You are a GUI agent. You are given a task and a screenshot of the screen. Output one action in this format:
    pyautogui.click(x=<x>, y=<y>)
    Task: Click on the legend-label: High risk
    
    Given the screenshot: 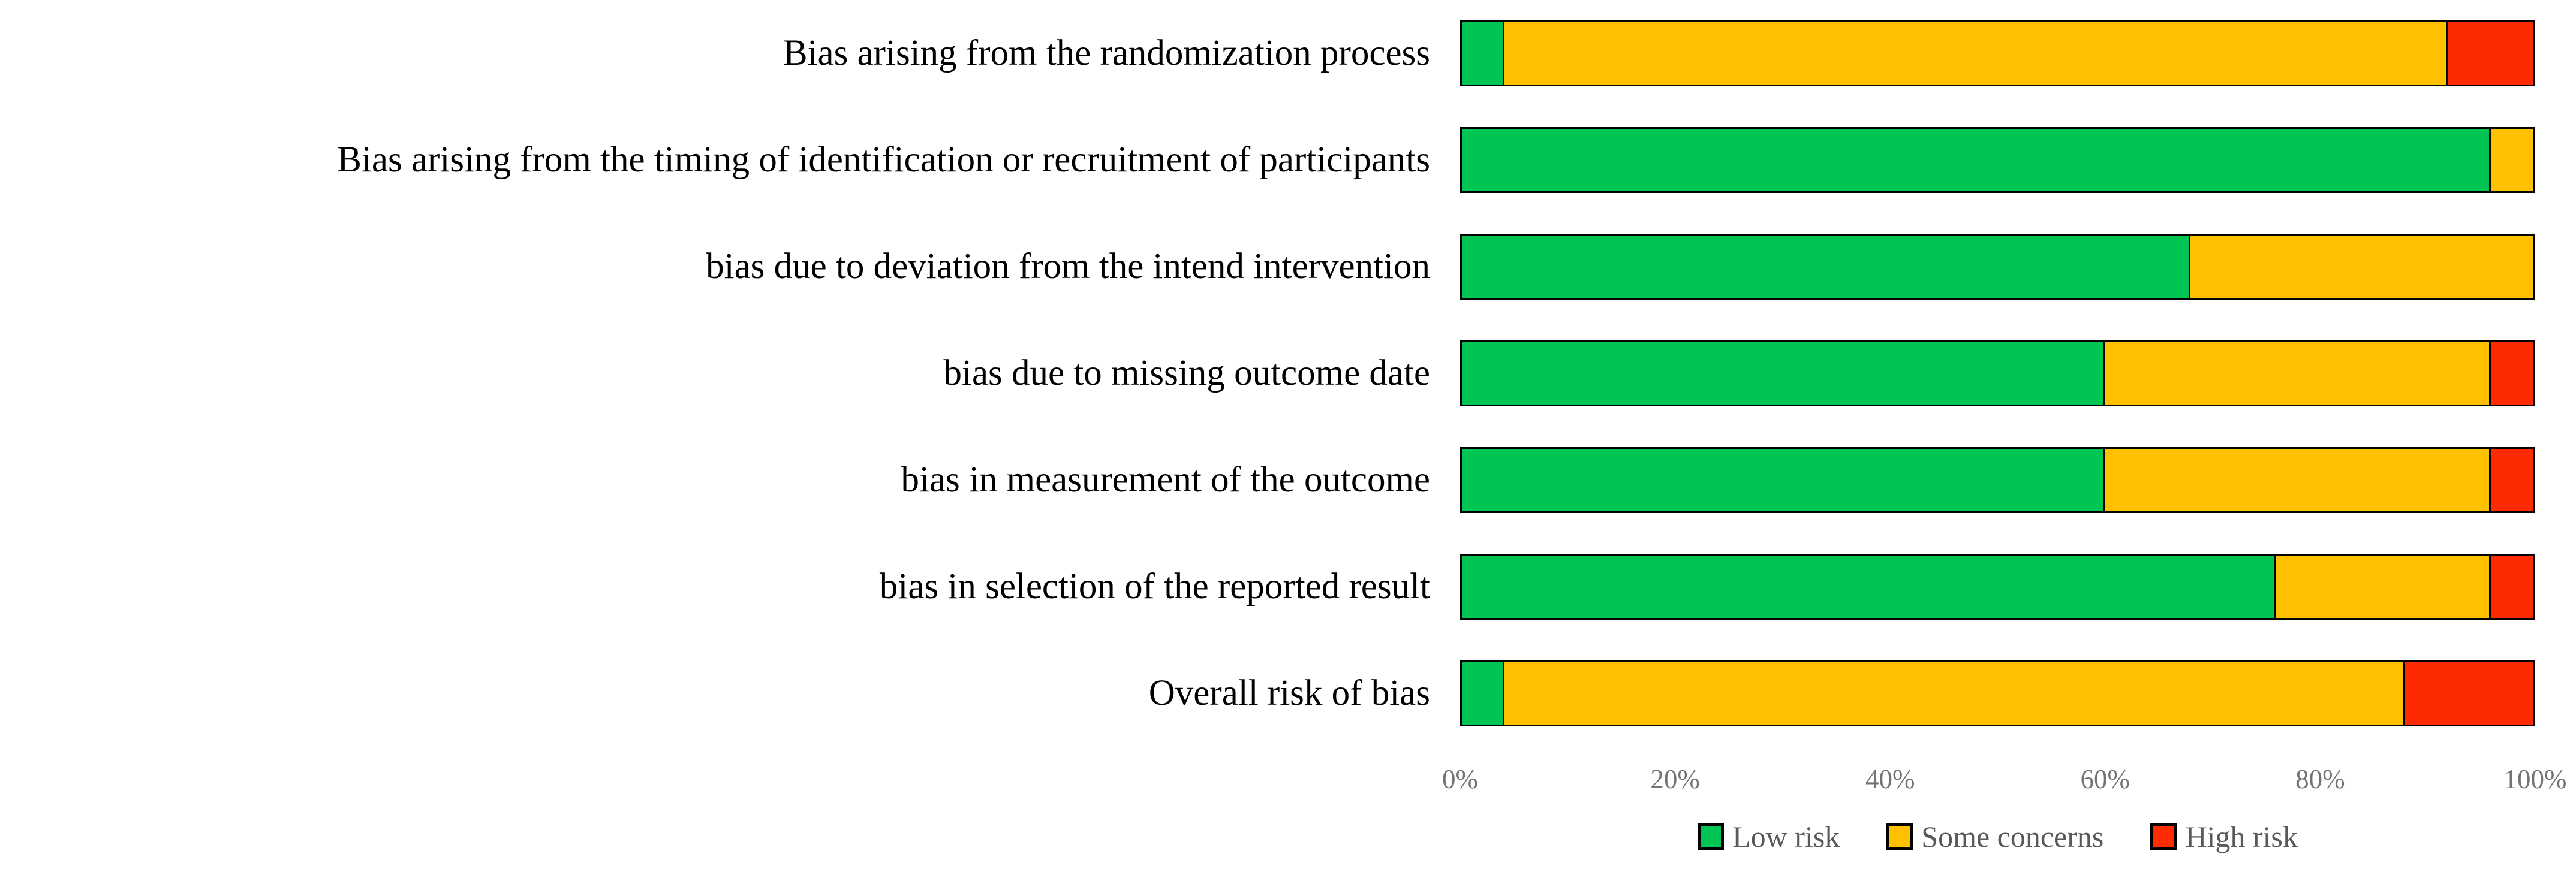 What is the action you would take?
    pyautogui.click(x=2241, y=836)
    